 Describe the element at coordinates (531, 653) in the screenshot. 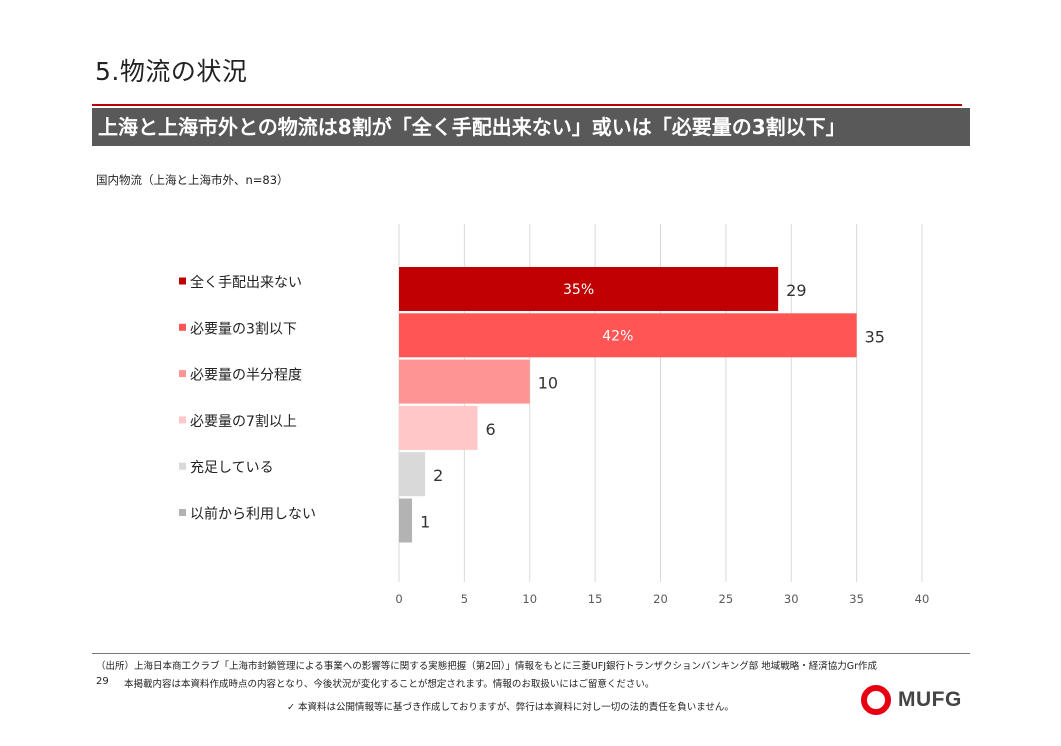

I see `footer-divider` at that location.